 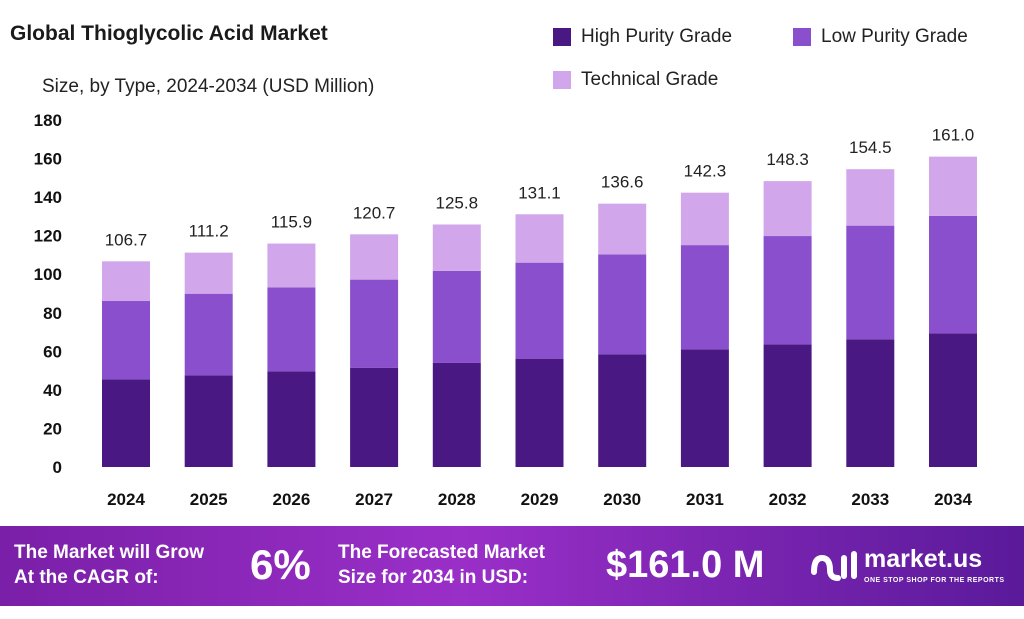 I want to click on x-tick-label: 2030, so click(x=622, y=499).